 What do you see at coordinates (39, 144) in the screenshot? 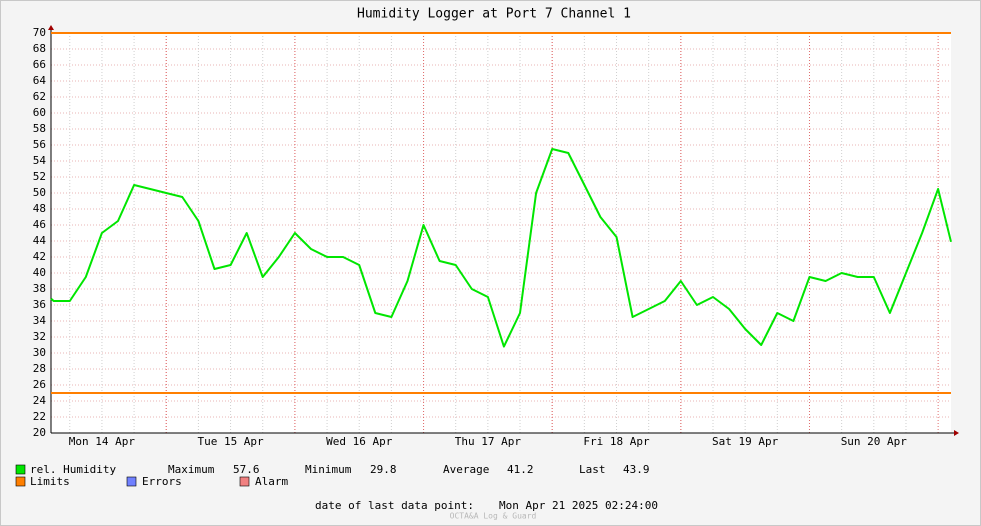
I see `y-tick-label: 56` at bounding box center [39, 144].